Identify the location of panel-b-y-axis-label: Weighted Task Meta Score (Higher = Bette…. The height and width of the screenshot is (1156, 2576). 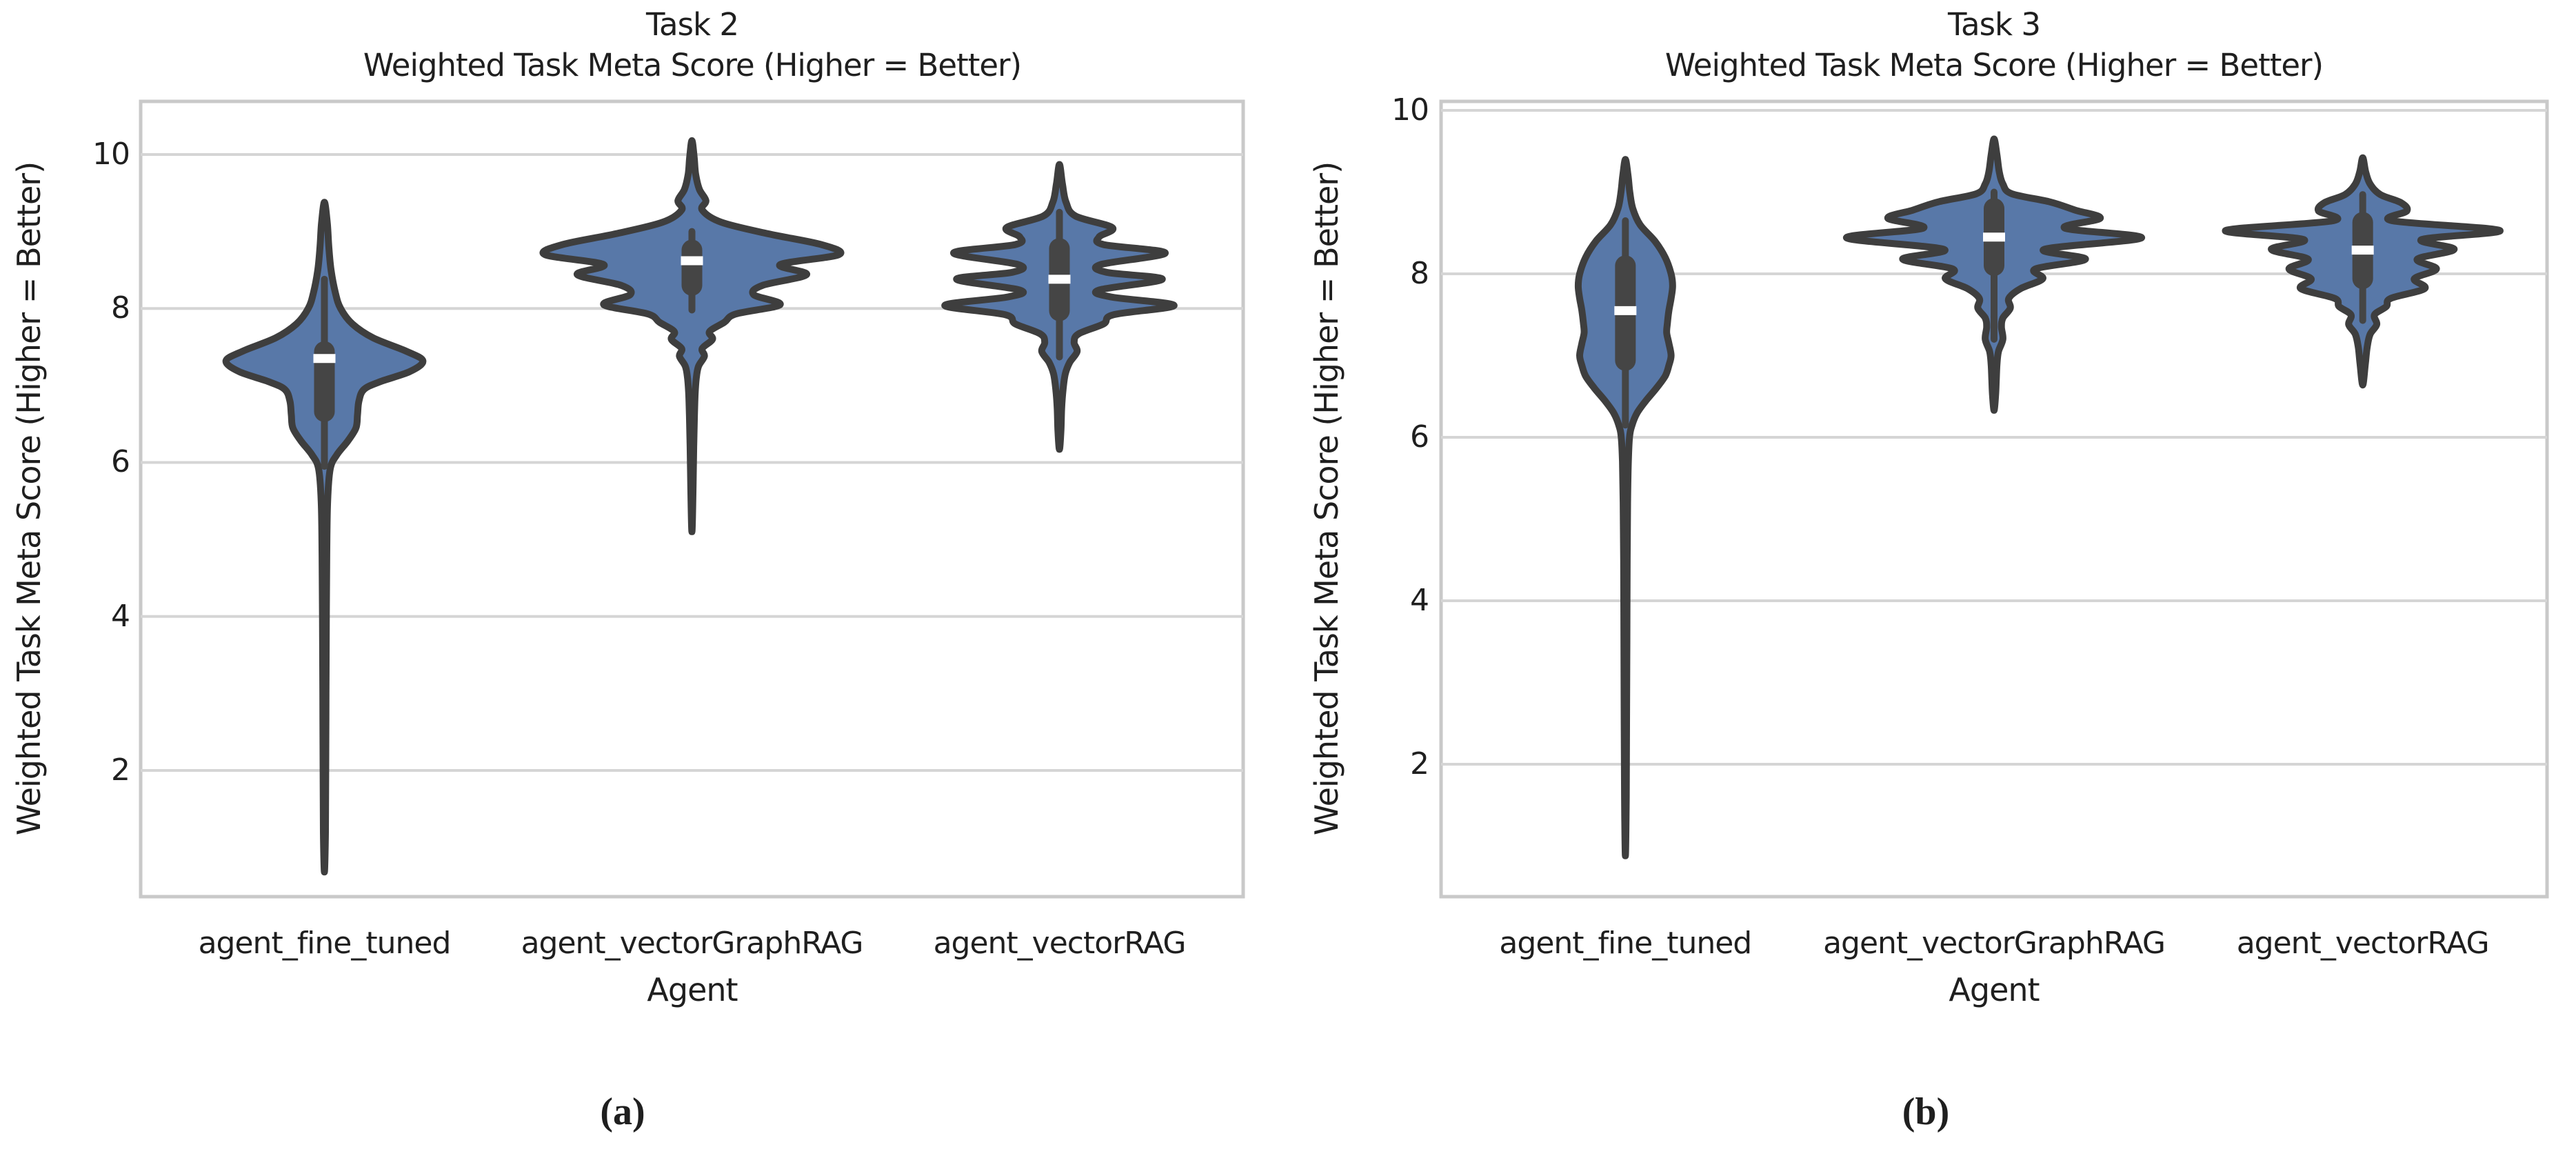
(1326, 498).